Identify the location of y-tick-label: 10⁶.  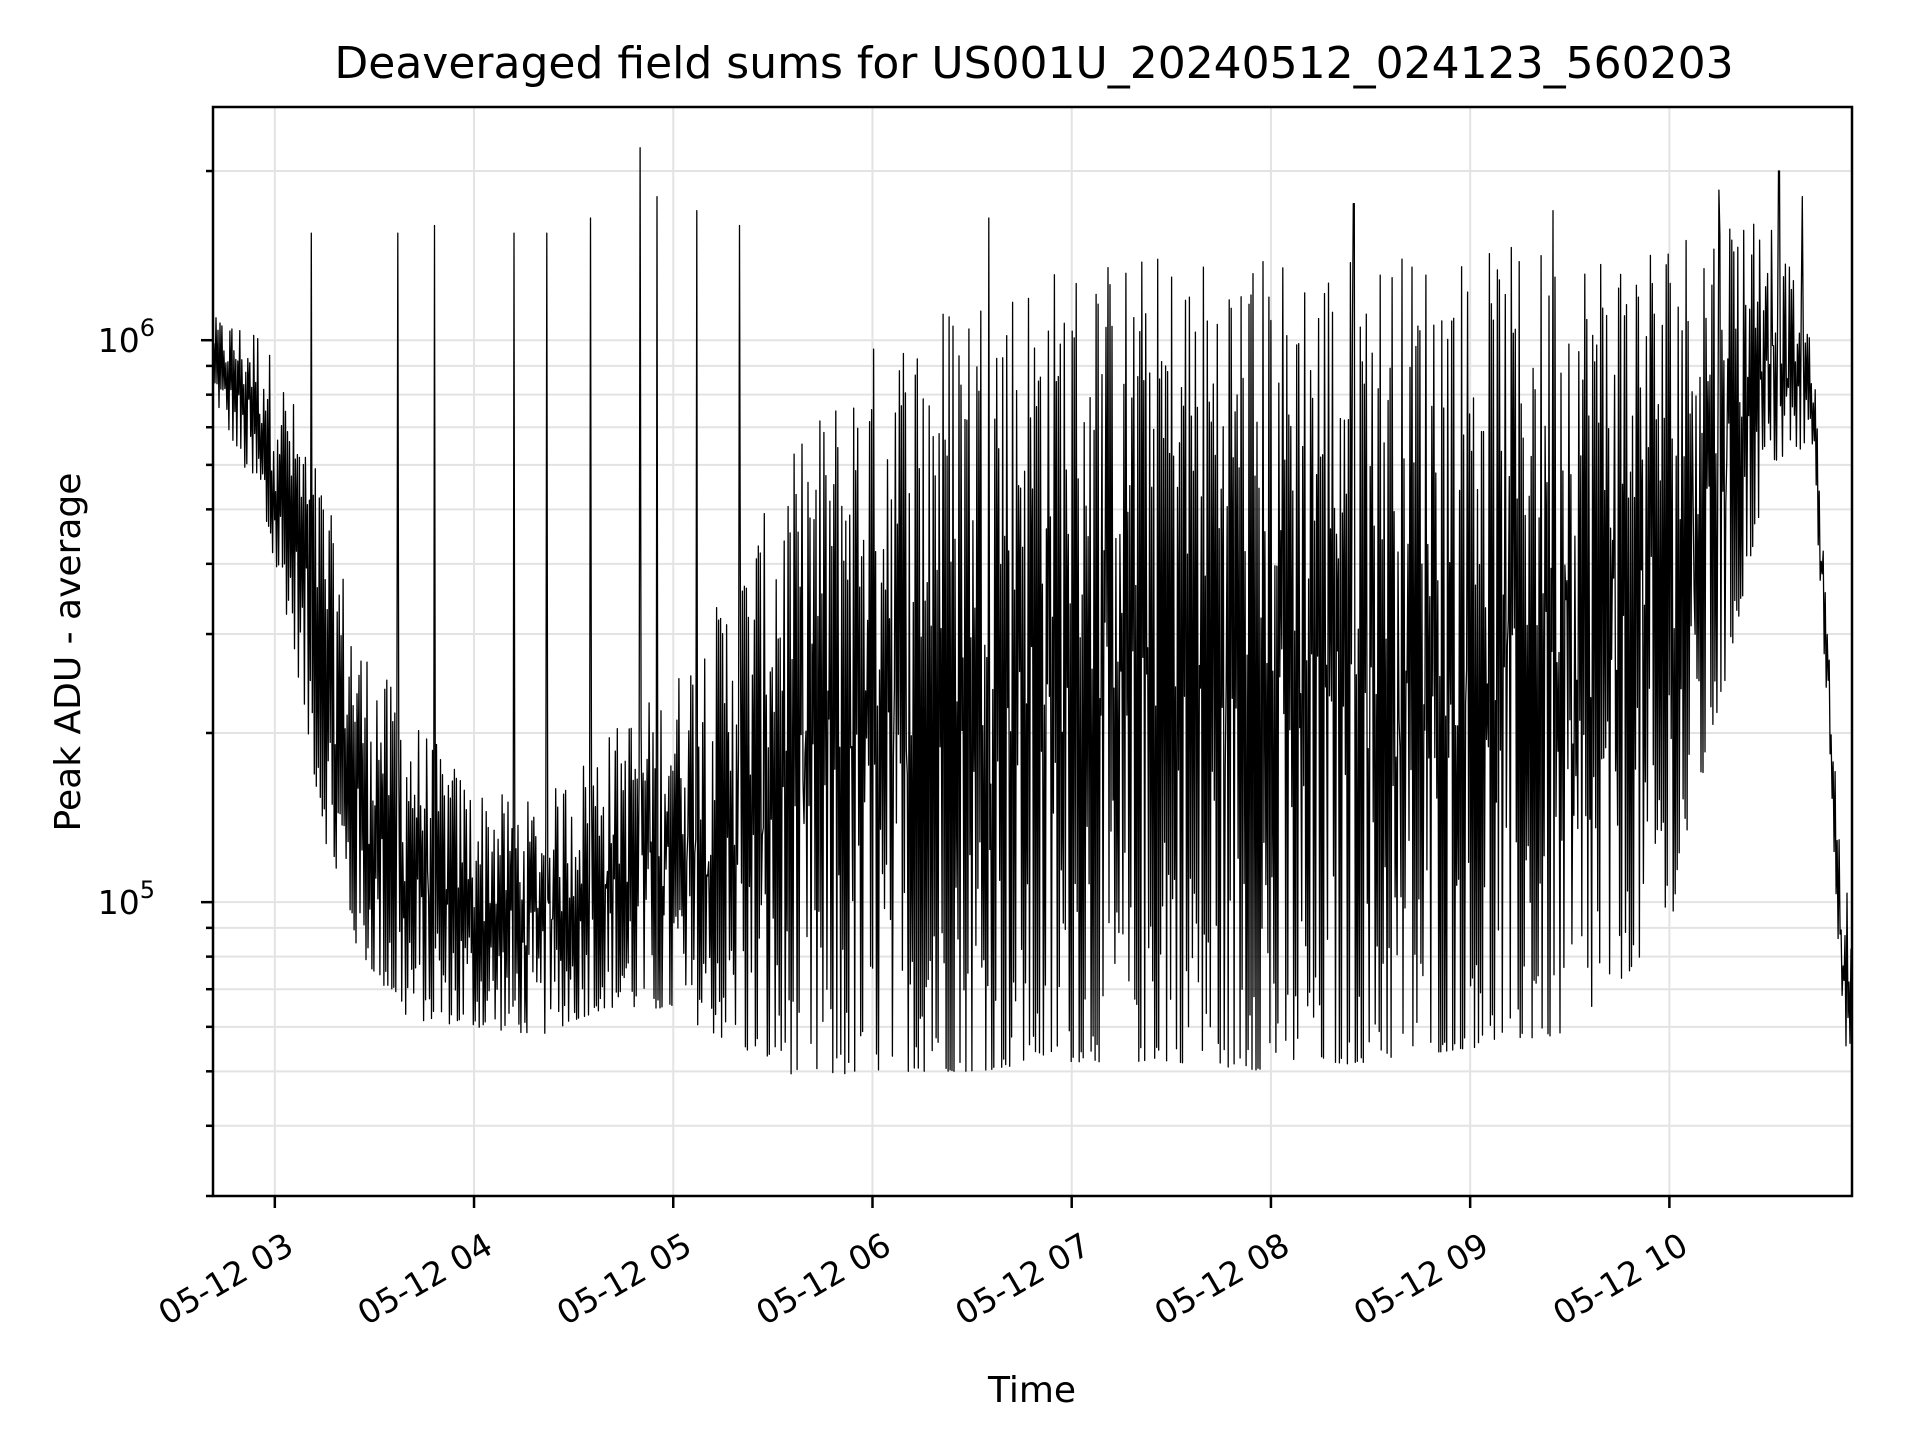
(126, 337).